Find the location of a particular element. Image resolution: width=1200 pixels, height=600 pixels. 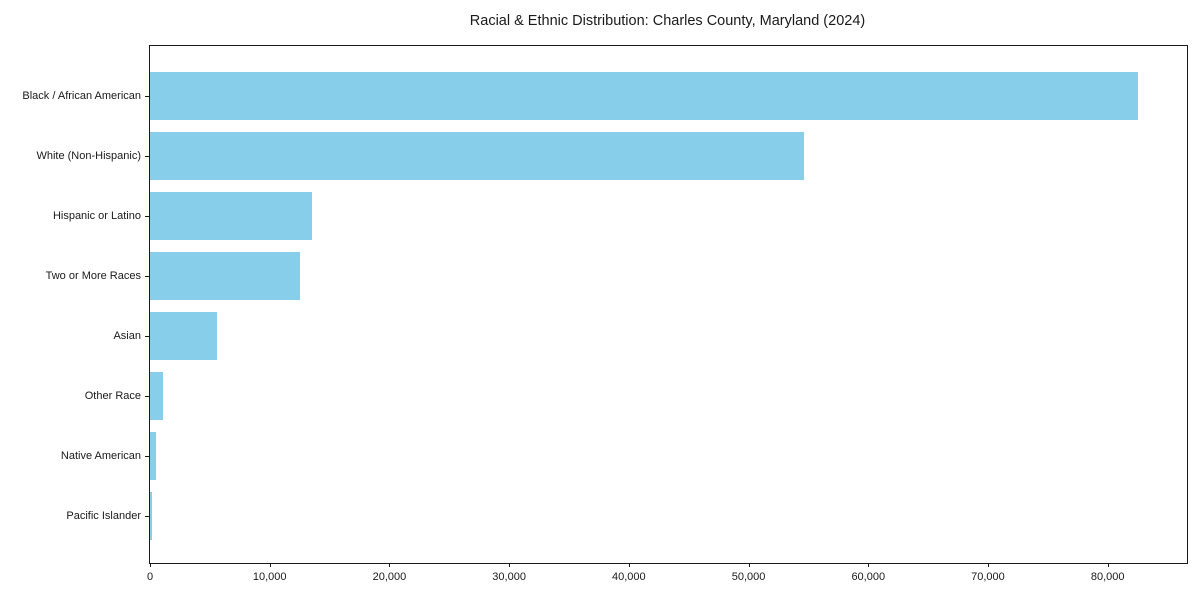

x-tick-label: 40,000 is located at coordinates (629, 577).